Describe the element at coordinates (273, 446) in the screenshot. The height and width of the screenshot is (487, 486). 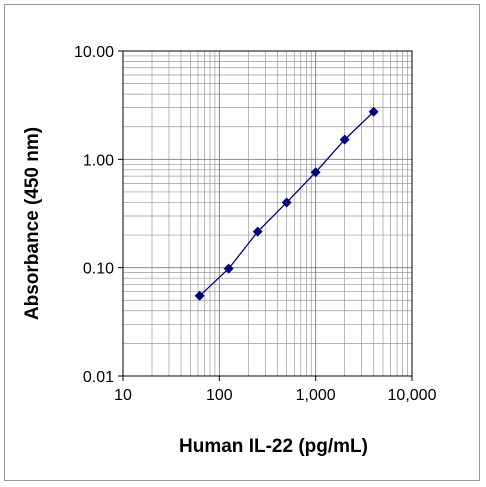
I see `x-axis-title: Human IL-22 (pg/mL)` at that location.